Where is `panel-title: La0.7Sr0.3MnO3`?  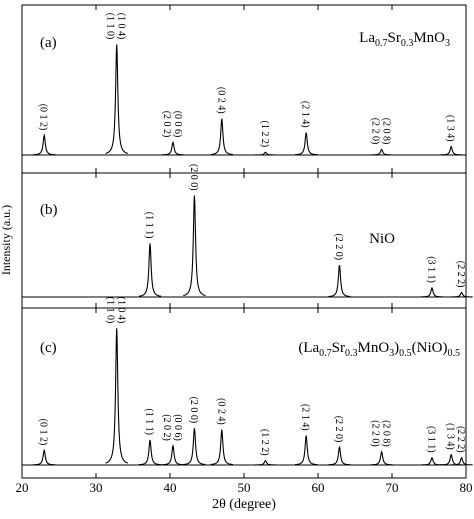 panel-title: La0.7Sr0.3MnO3 is located at coordinates (404, 39).